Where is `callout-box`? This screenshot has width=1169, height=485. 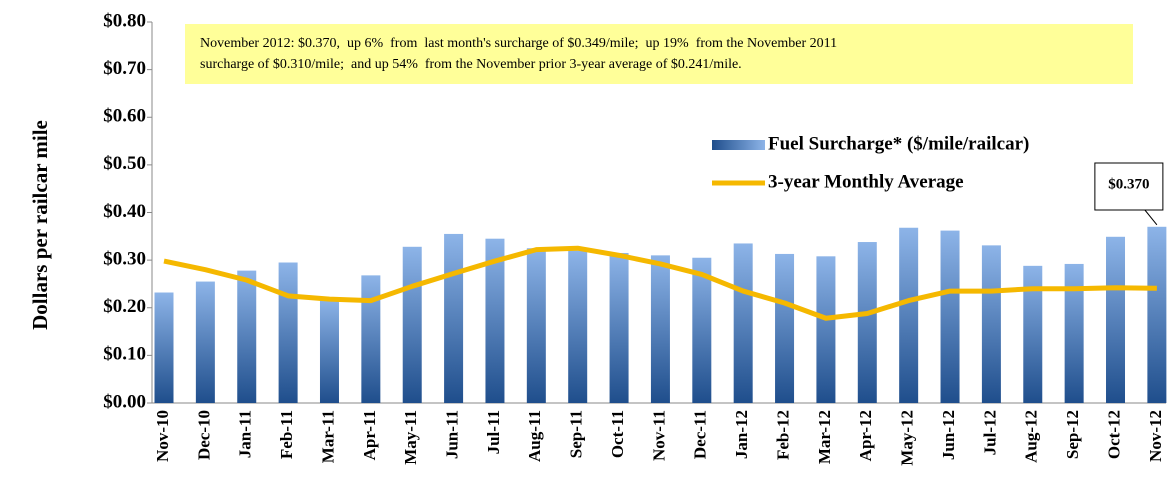
callout-box is located at coordinates (1129, 186).